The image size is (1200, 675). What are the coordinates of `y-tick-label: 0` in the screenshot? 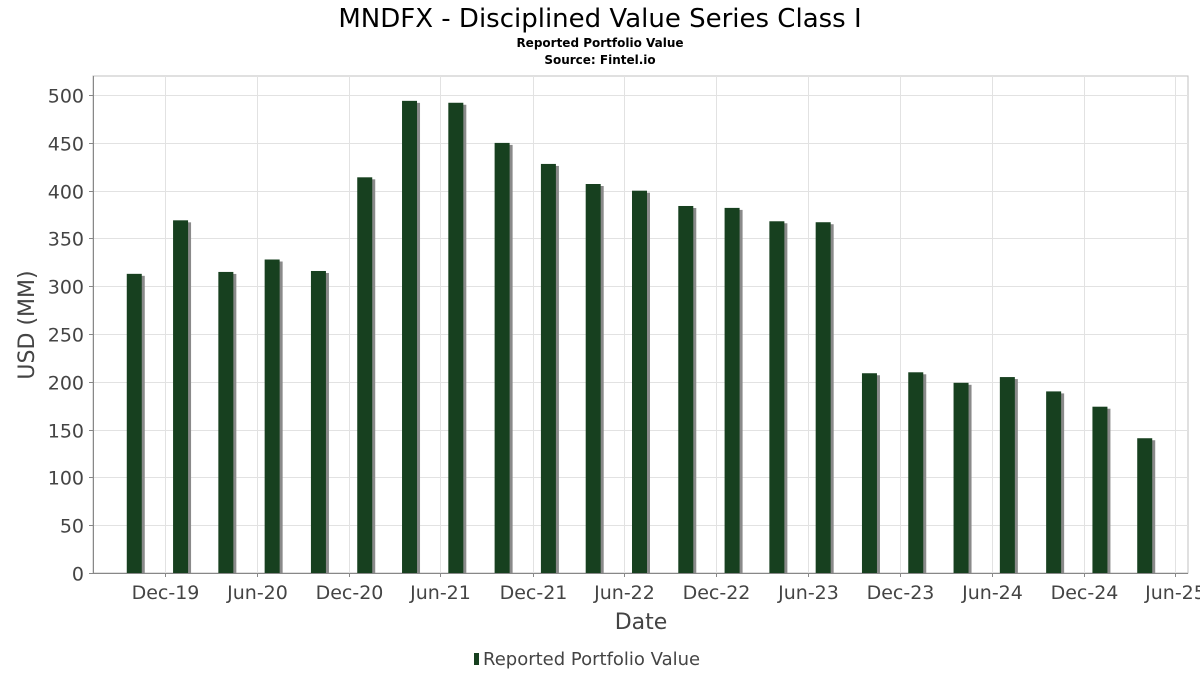 It's located at (78, 575).